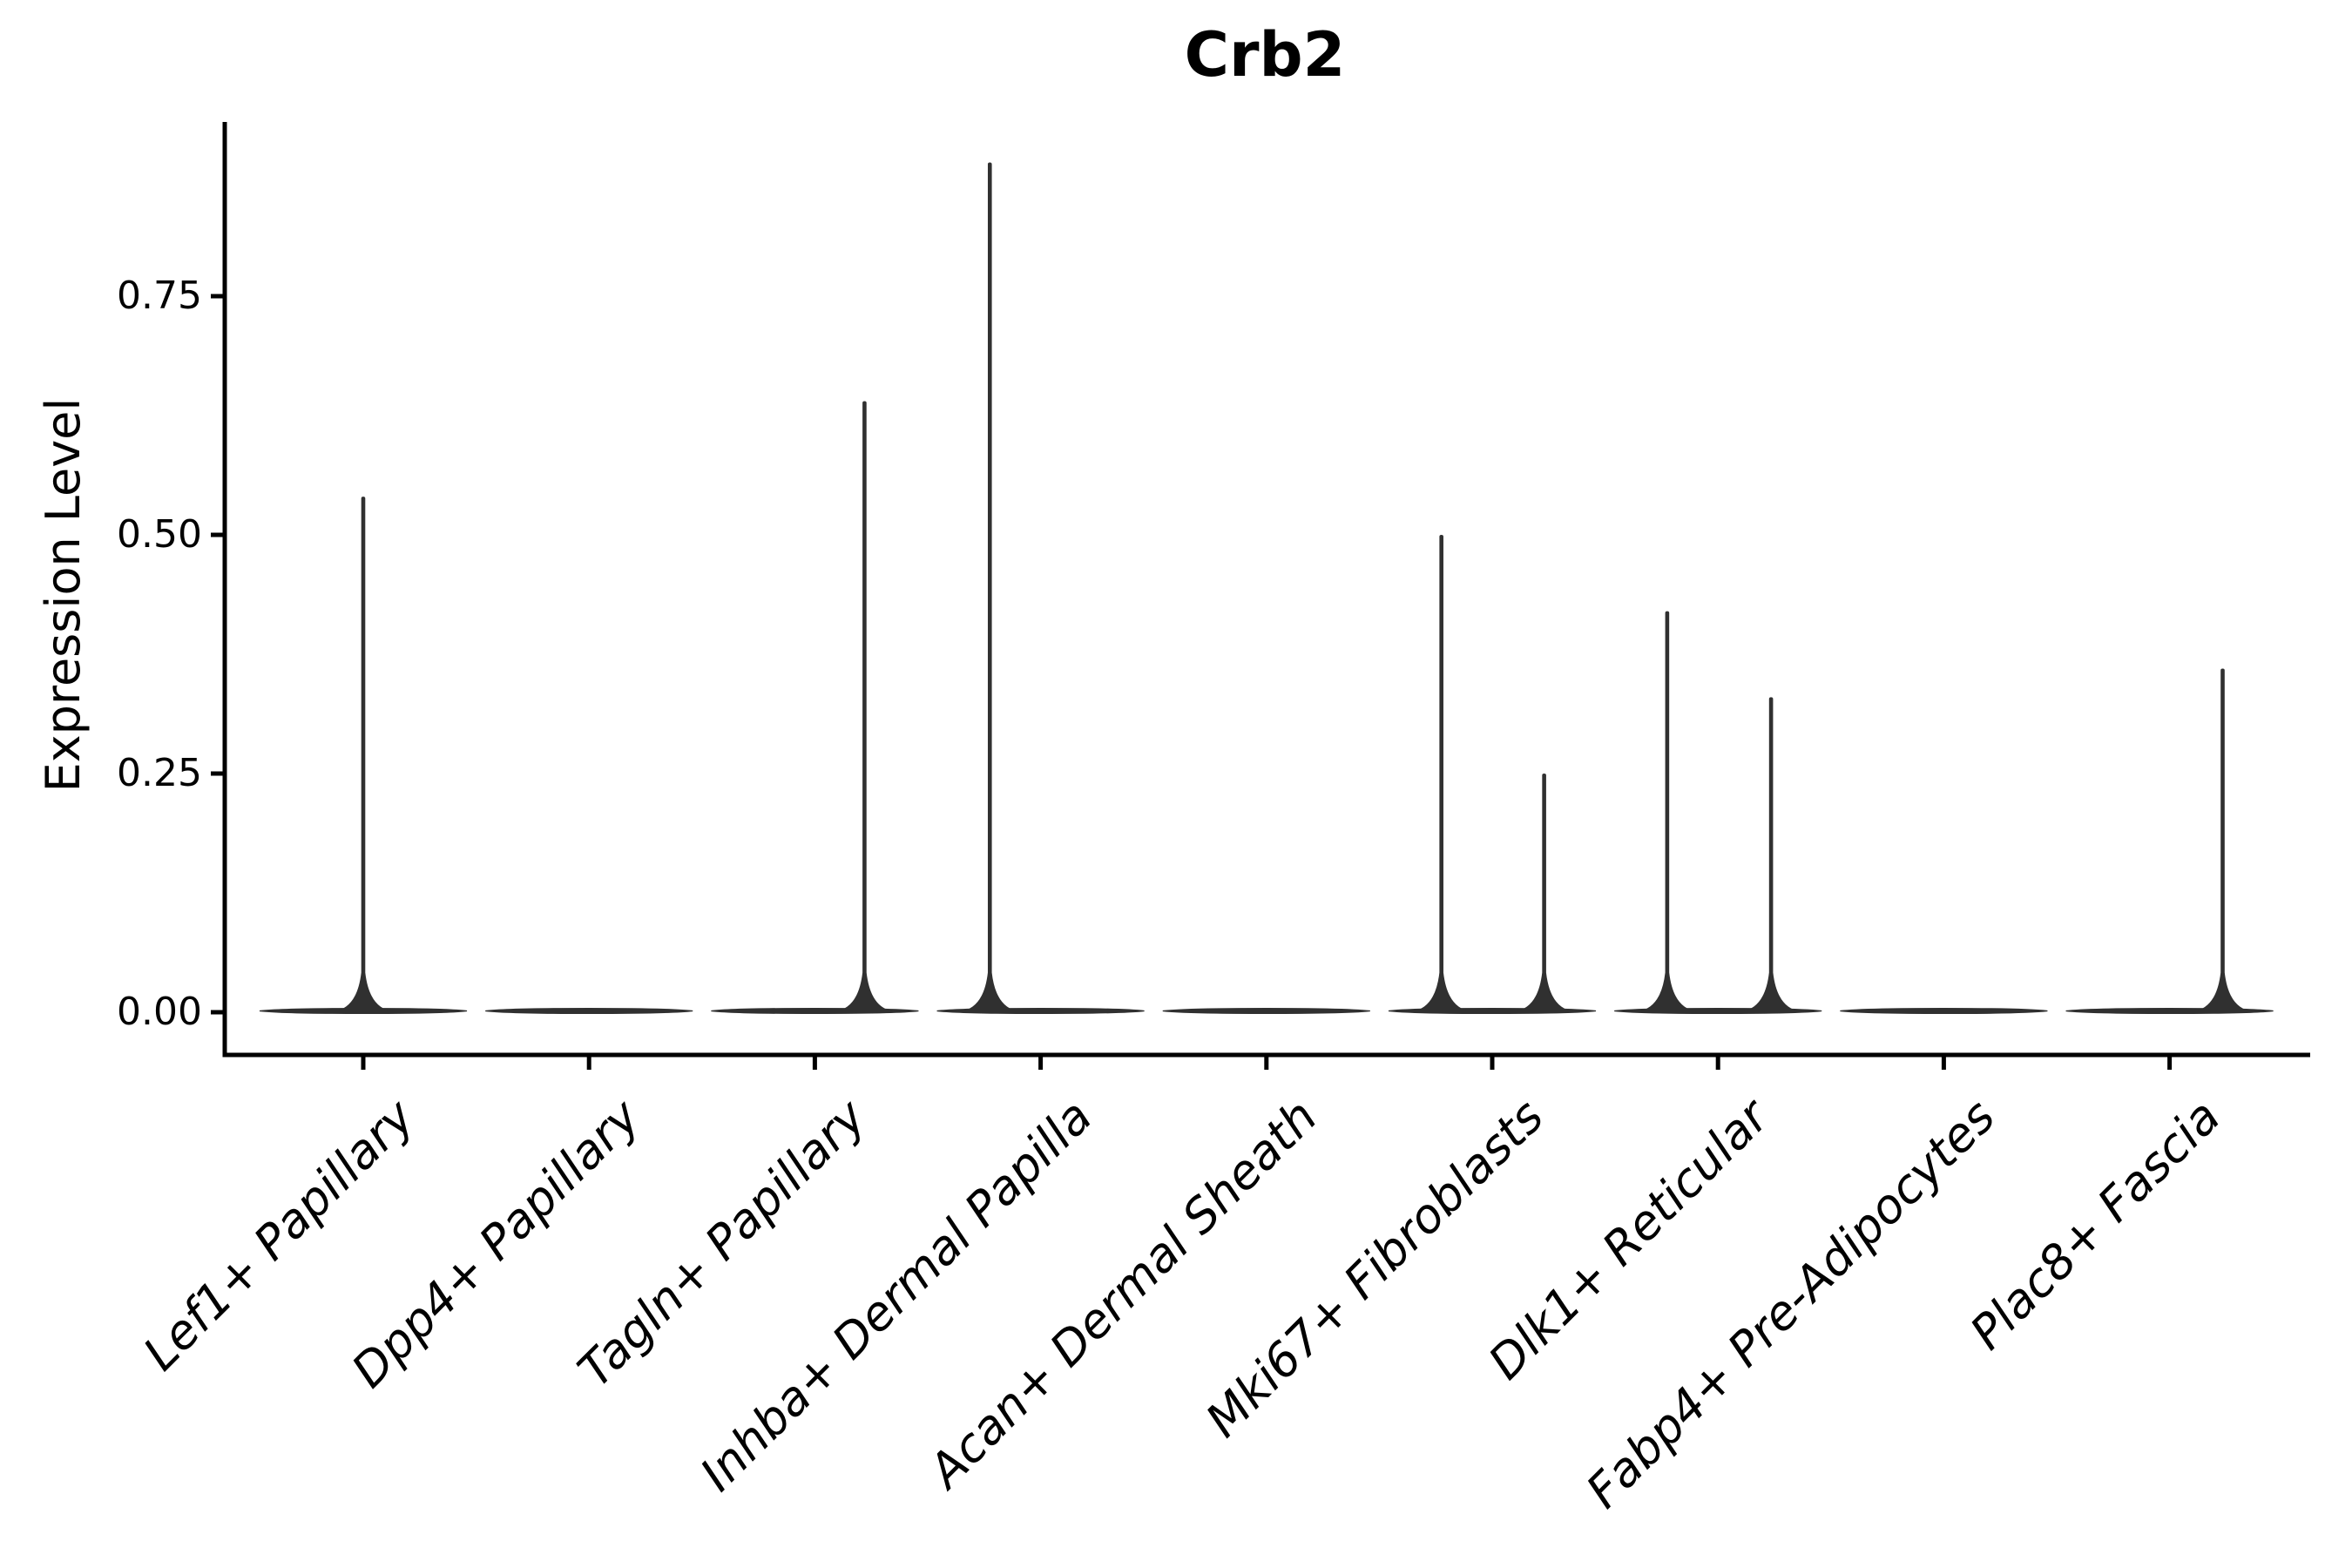 The width and height of the screenshot is (2352, 1568). What do you see at coordinates (159, 534) in the screenshot?
I see `y-tick-label: 0.50` at bounding box center [159, 534].